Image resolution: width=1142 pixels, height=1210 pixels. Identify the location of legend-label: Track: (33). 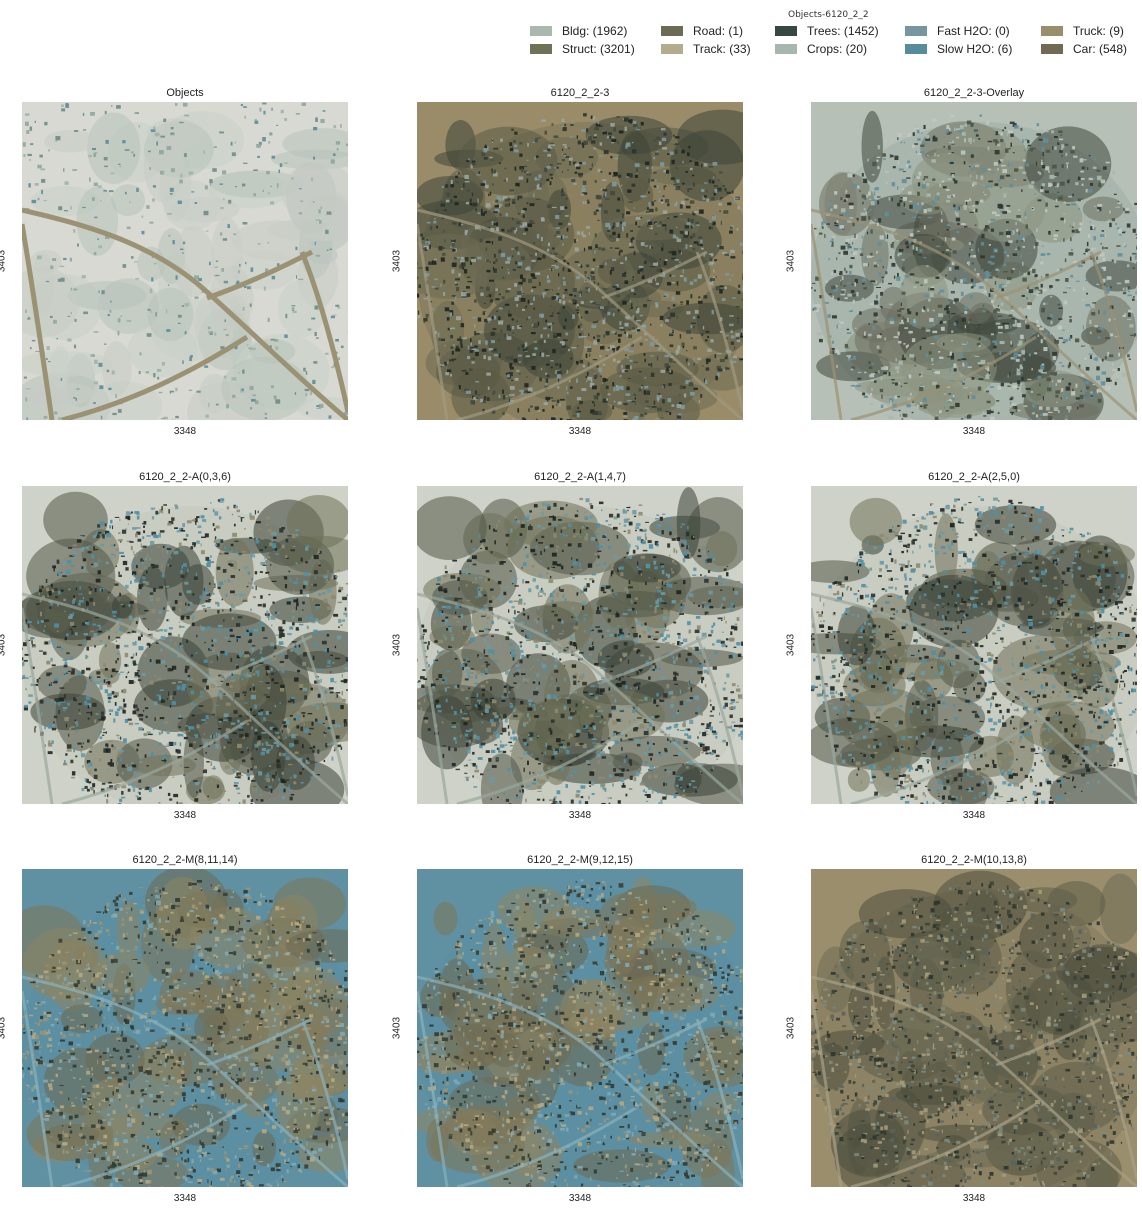
(722, 49).